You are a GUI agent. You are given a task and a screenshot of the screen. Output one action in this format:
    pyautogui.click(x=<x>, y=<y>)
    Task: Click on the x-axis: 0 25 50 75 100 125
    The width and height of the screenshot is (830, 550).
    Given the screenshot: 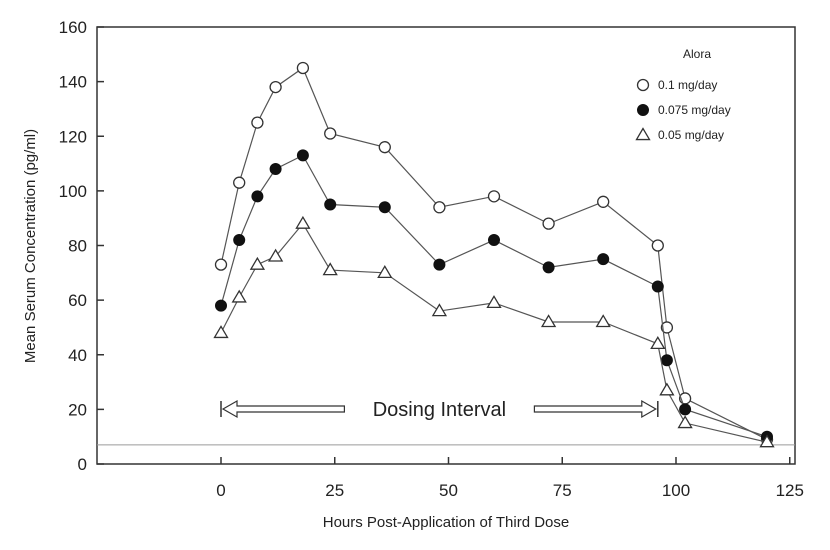 What is the action you would take?
    pyautogui.click(x=510, y=478)
    